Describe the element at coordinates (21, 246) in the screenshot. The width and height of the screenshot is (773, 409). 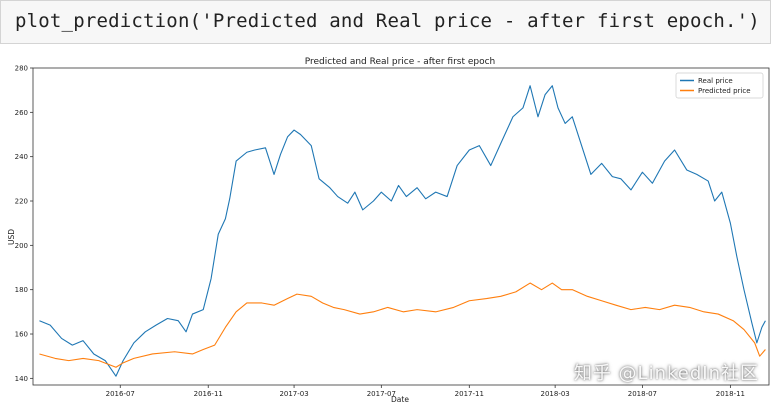
I see `y-tick-label: 200` at that location.